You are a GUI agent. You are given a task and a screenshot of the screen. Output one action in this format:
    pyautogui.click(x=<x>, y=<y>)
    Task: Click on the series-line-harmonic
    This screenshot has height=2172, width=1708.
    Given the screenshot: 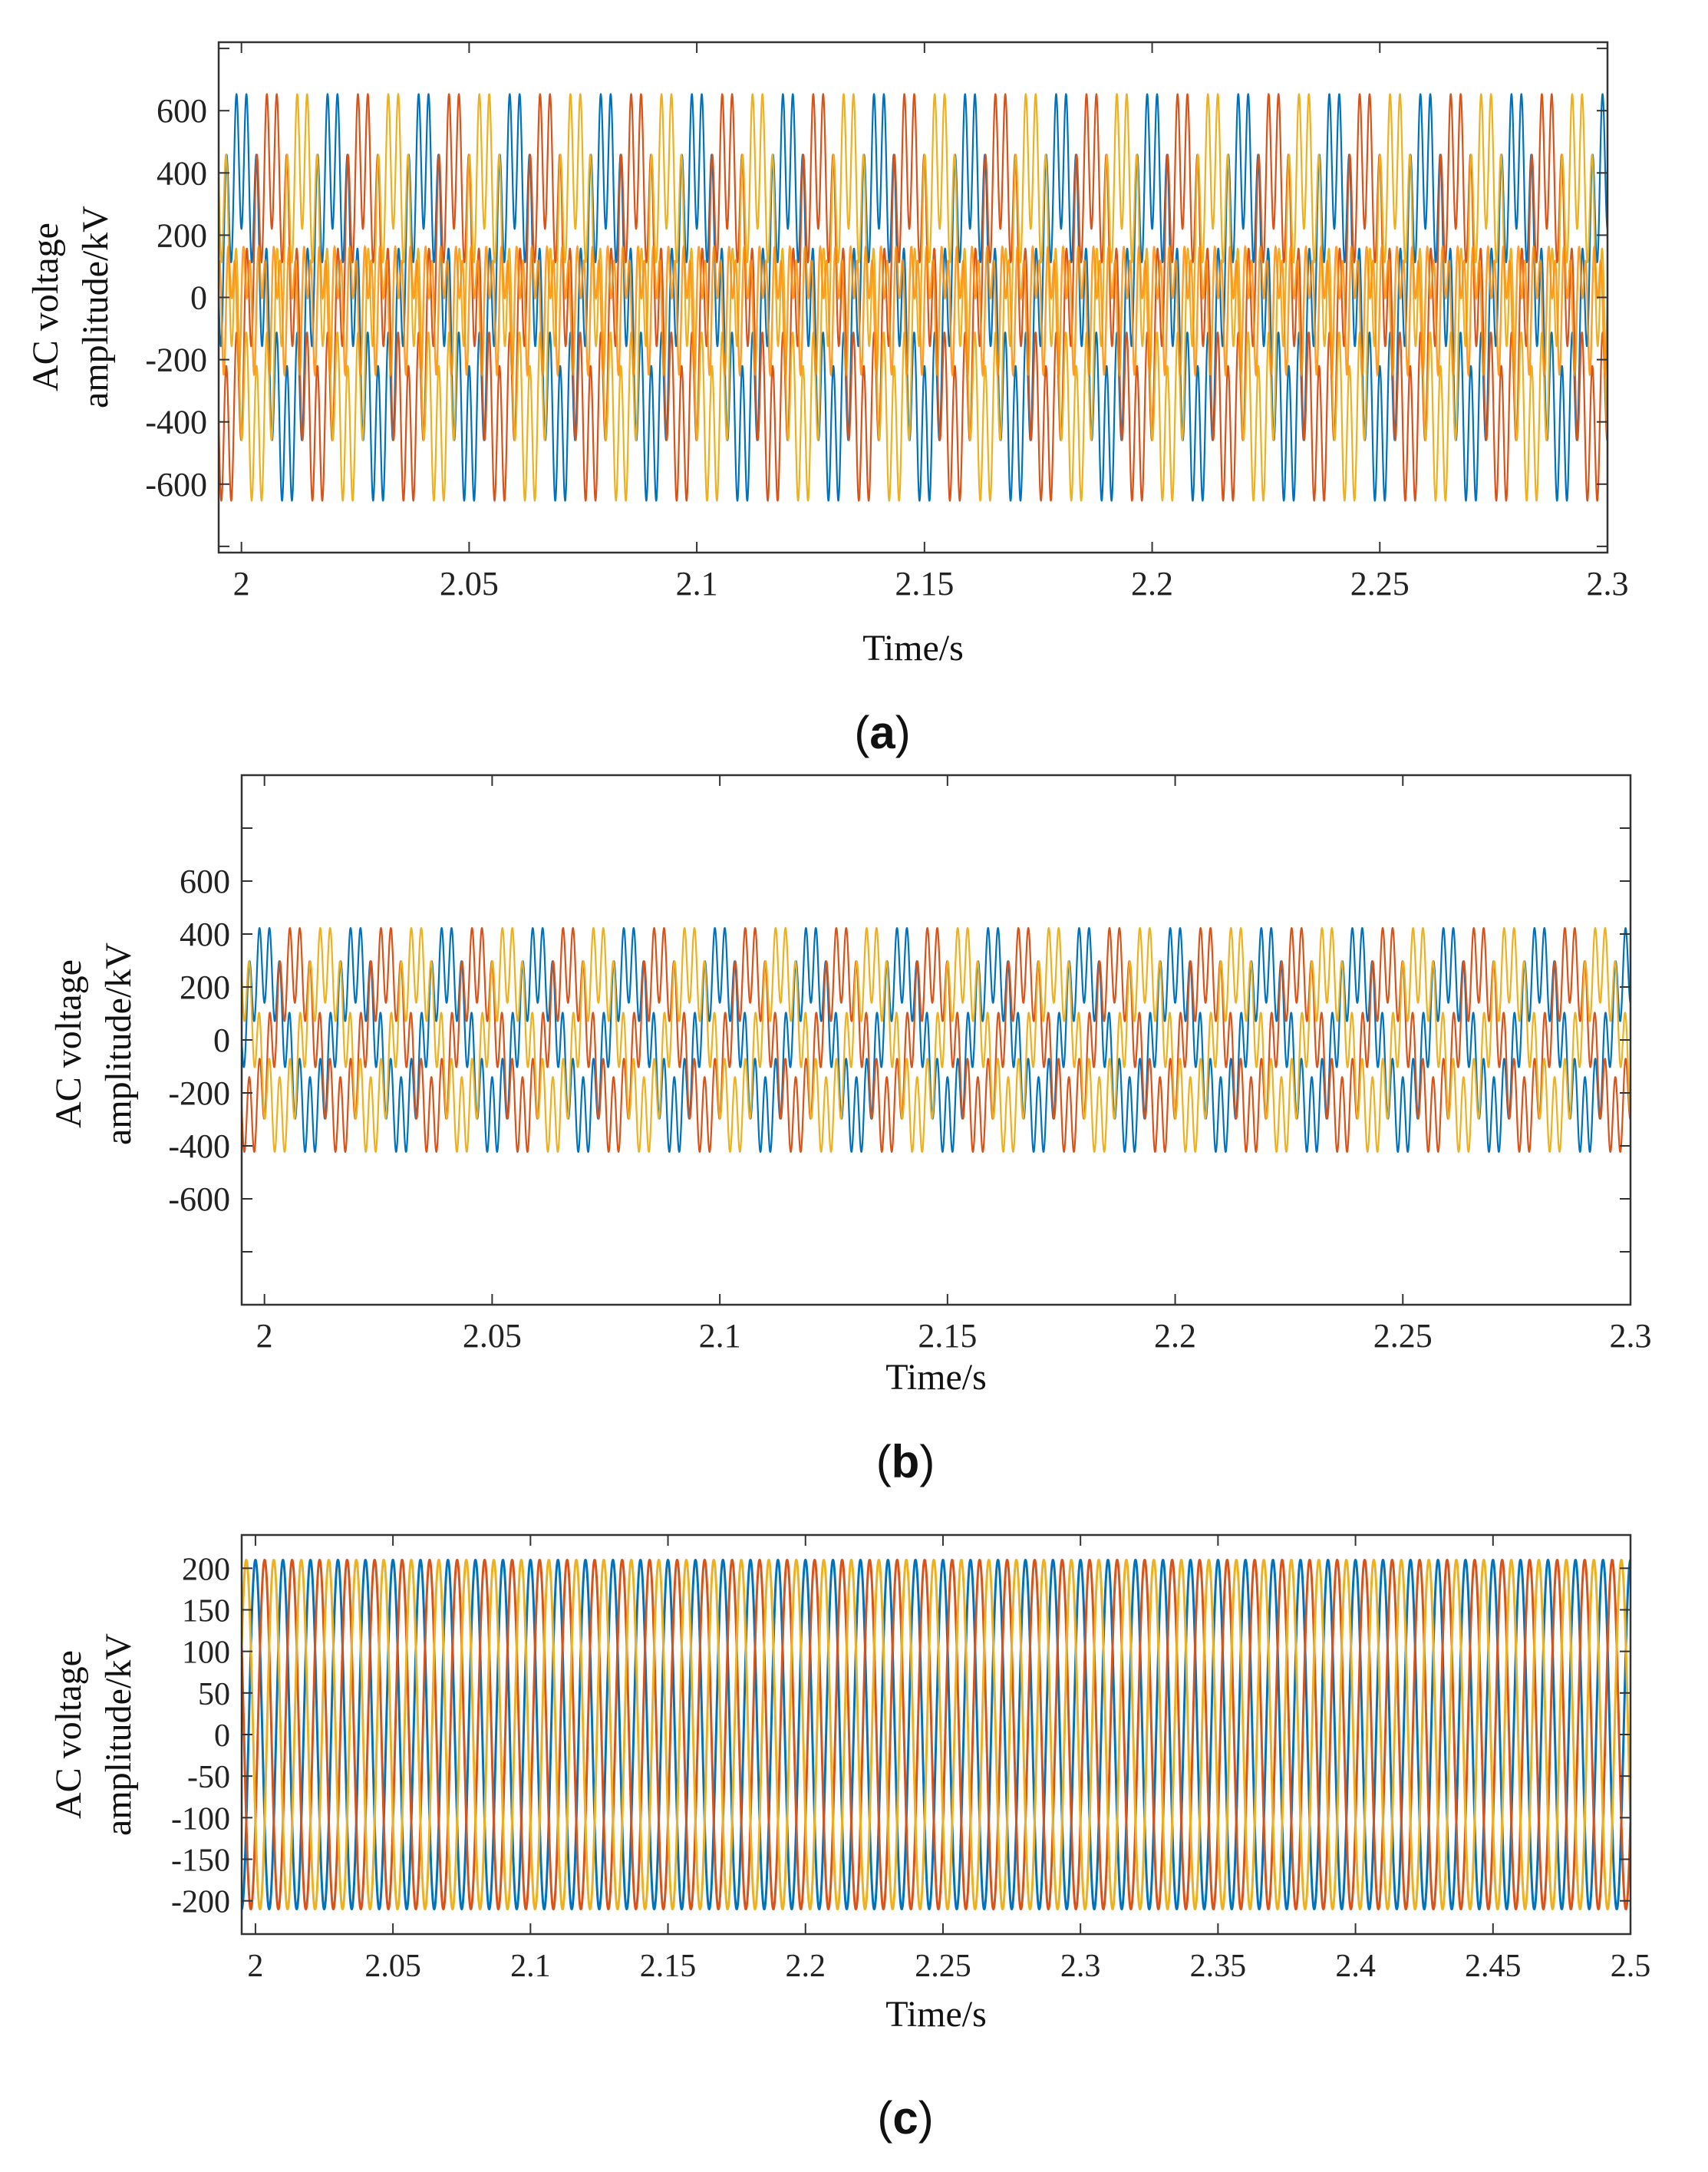 What is the action you would take?
    pyautogui.click(x=913, y=311)
    